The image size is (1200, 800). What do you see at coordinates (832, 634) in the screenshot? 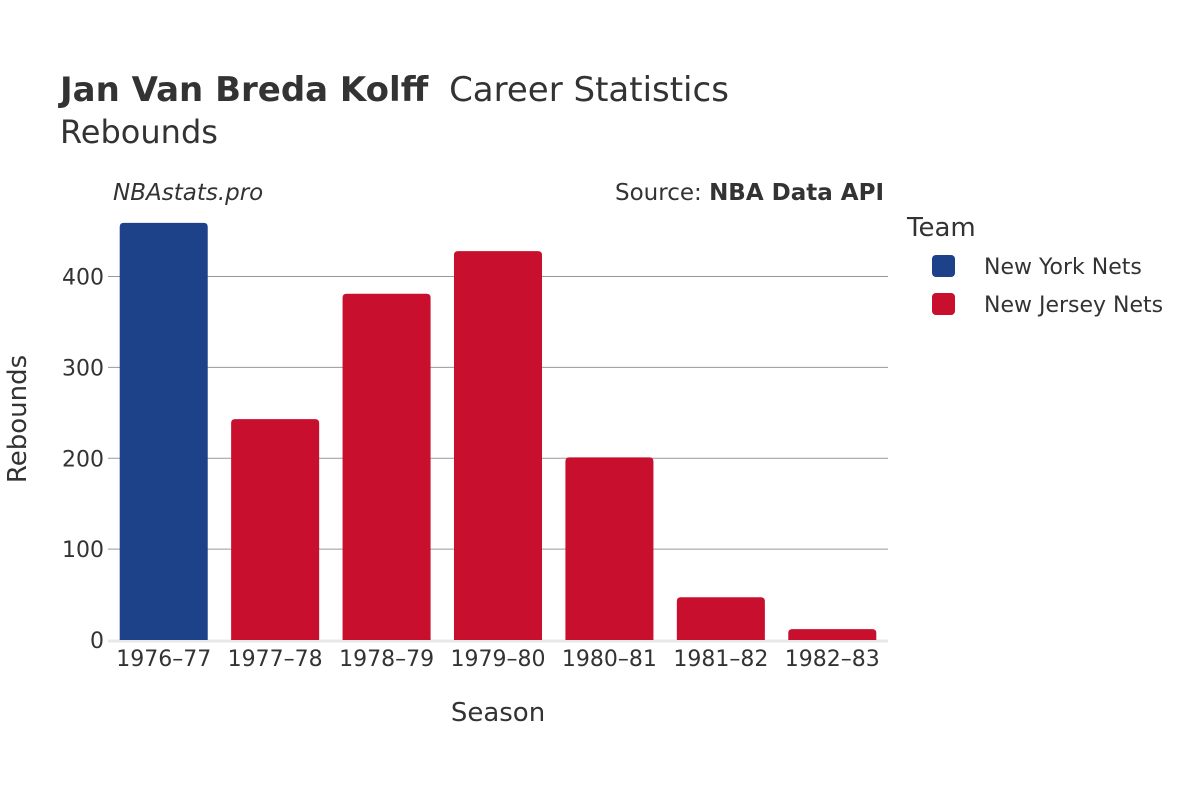
I see `bar-1982–83` at bounding box center [832, 634].